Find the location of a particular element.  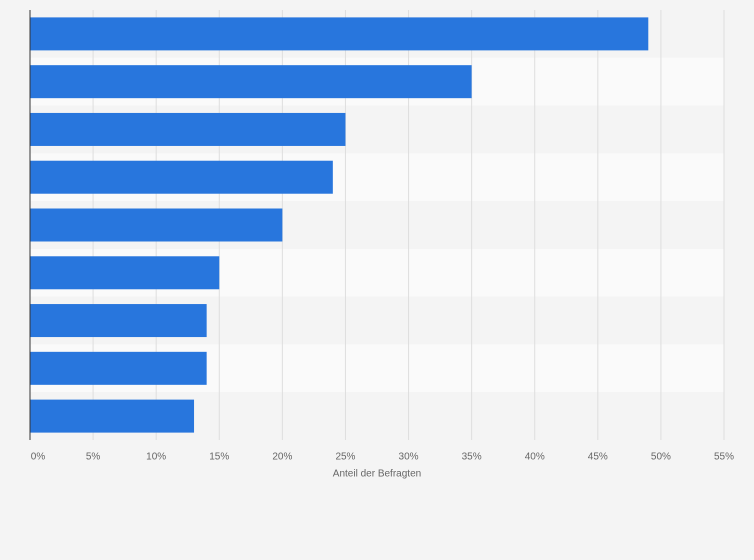

x-axis-label: Anteil der Befragten is located at coordinates (377, 474).